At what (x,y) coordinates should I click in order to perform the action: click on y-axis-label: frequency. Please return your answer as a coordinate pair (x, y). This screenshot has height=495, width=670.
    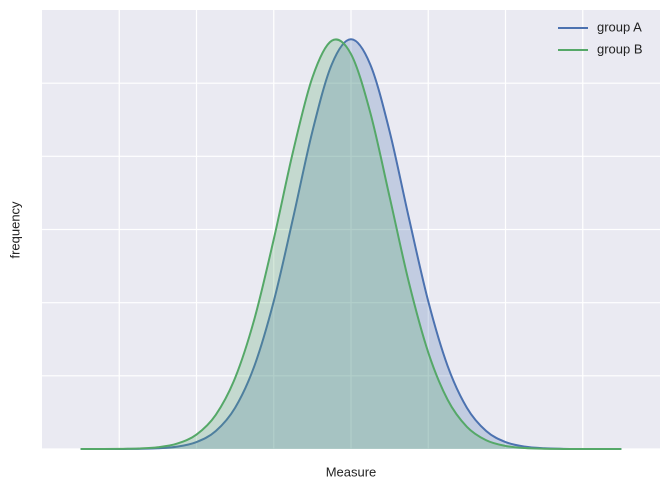
    Looking at the image, I should click on (14, 230).